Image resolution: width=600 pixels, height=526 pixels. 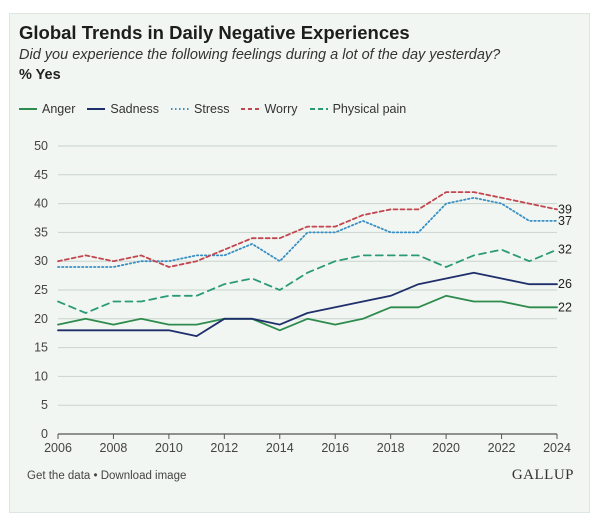 What do you see at coordinates (41, 348) in the screenshot?
I see `y-tick-label: 15` at bounding box center [41, 348].